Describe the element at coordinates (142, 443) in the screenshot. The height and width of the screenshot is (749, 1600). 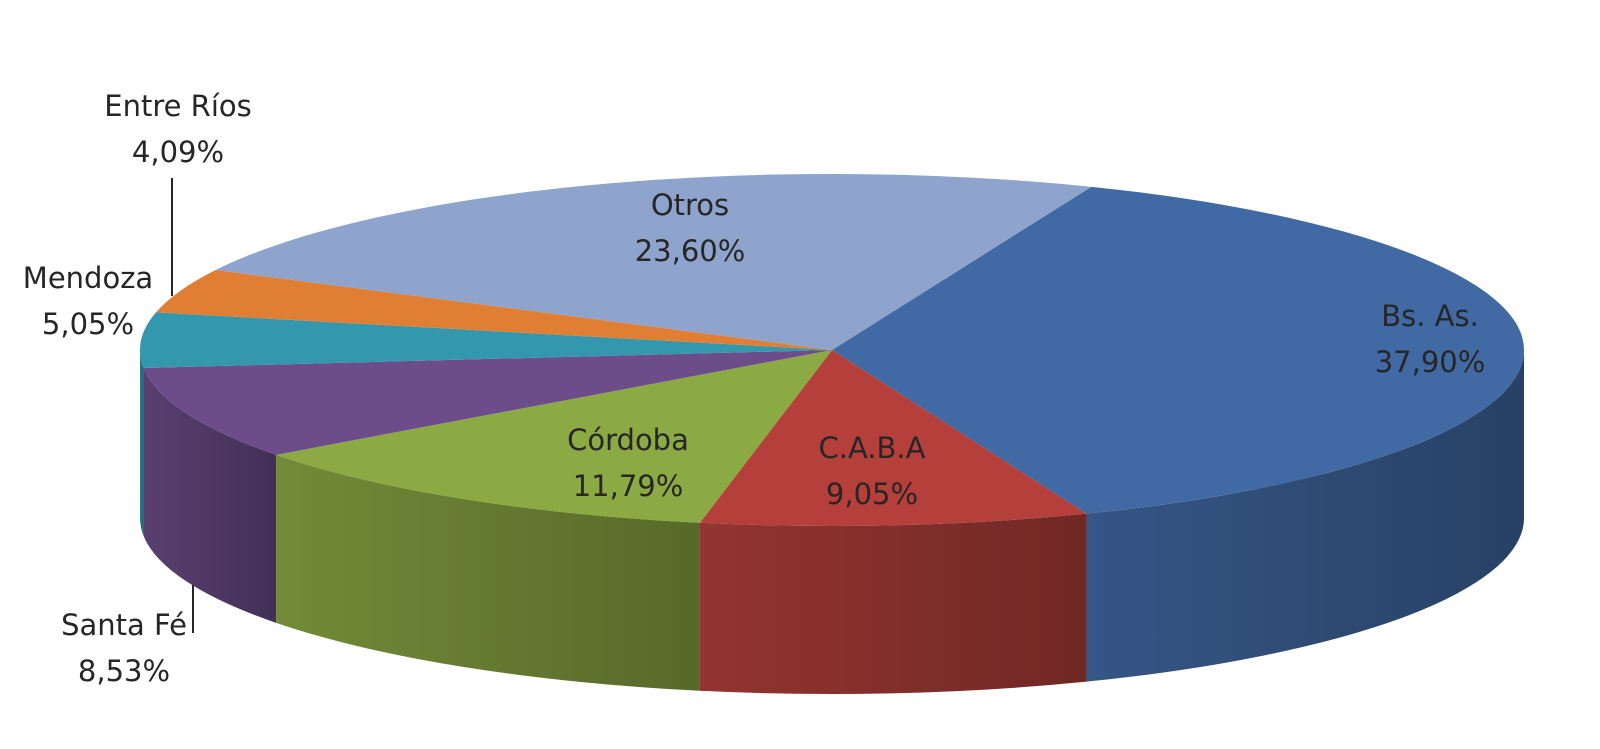
I see `slice-side-mendoza` at that location.